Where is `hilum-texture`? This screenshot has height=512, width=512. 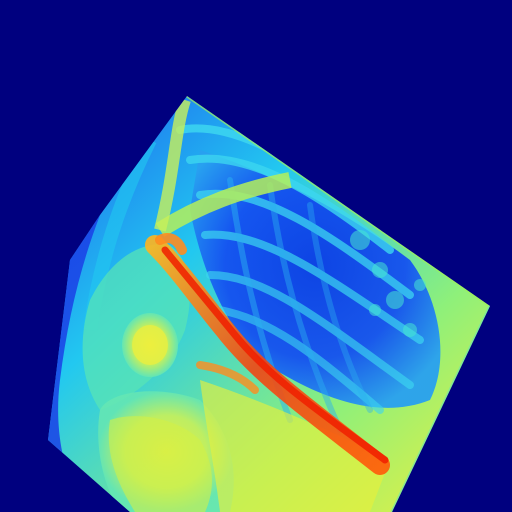
hilum-texture is located at coordinates (388, 283).